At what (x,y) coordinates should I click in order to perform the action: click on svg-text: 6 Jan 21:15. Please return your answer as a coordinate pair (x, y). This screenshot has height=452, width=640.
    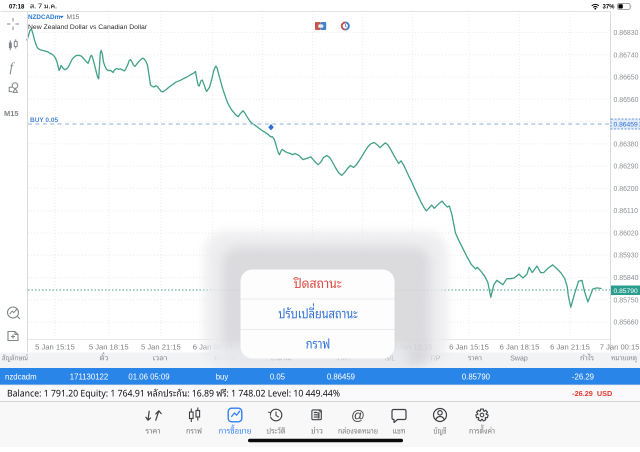
    Looking at the image, I should click on (570, 347).